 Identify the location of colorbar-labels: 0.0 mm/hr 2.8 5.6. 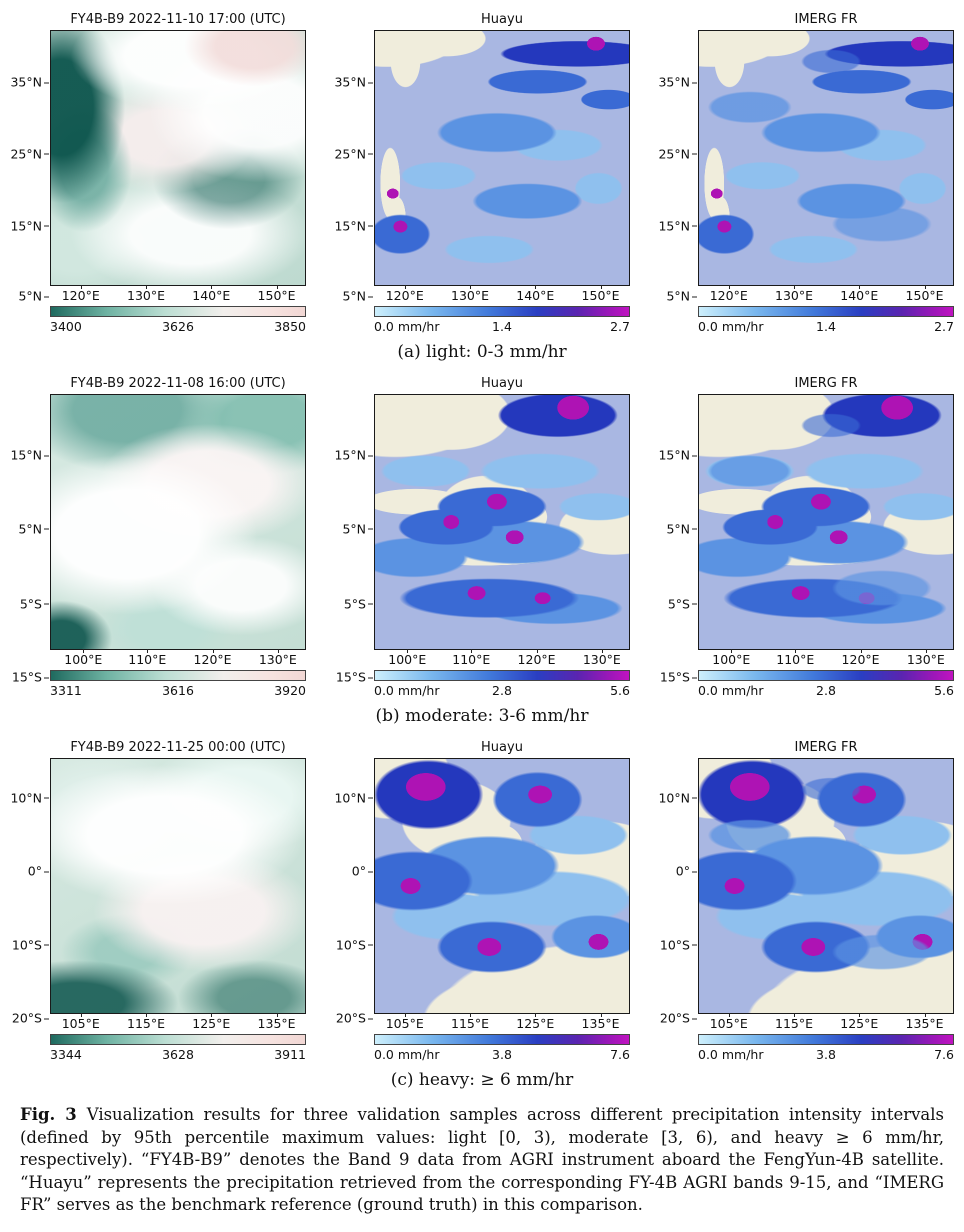
(826, 691).